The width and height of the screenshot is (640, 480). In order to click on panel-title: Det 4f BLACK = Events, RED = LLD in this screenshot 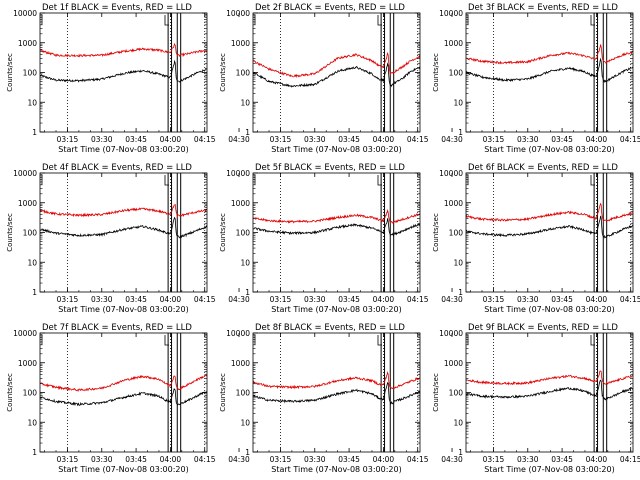, I will do `click(117, 168)`.